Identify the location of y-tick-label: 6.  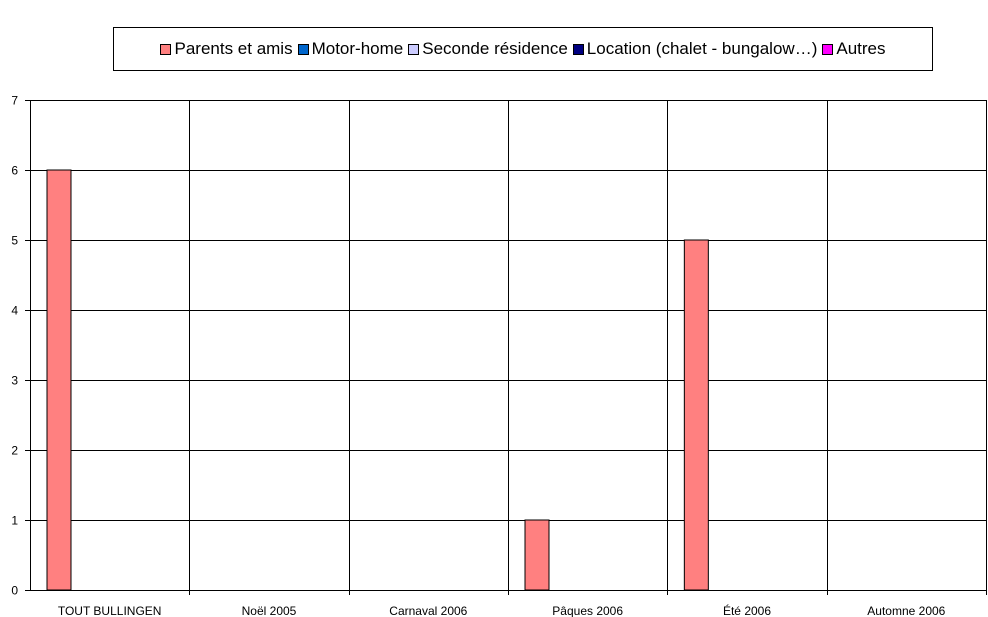
(14, 171).